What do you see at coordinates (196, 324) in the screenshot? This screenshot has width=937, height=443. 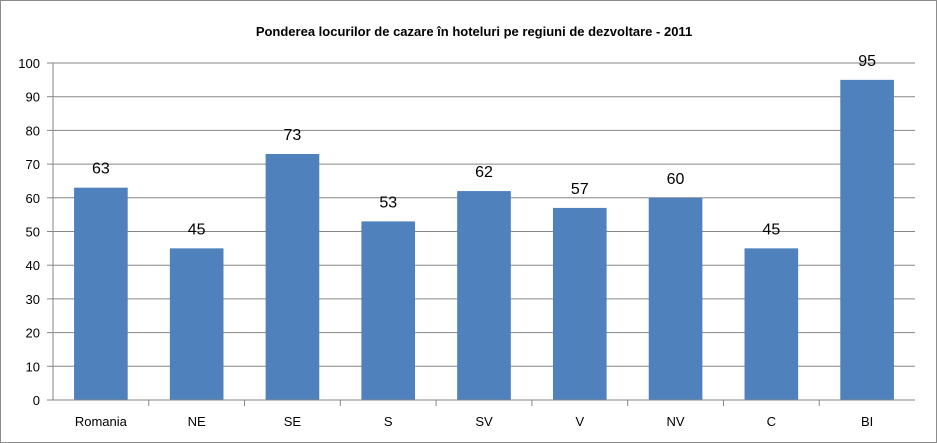 I see `bar-ne` at bounding box center [196, 324].